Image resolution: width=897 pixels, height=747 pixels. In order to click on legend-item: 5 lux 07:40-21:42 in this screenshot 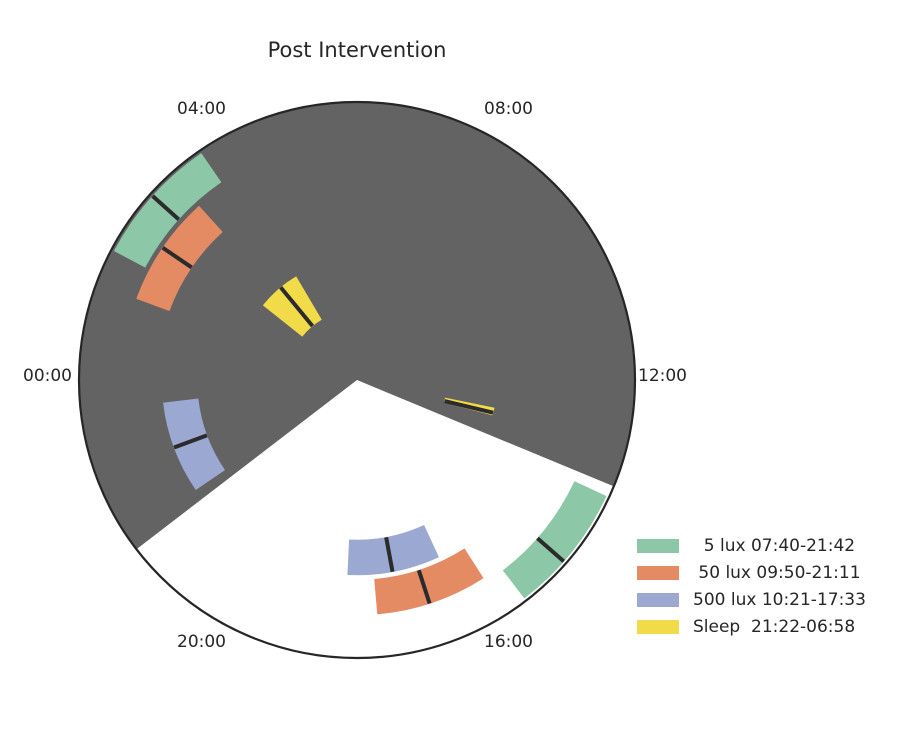, I will do `click(751, 545)`.